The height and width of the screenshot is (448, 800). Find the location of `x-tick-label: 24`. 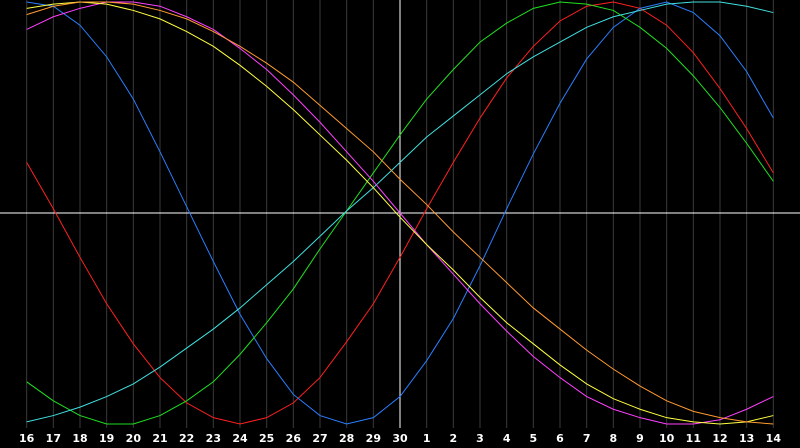

x-tick-label: 24 is located at coordinates (240, 438).